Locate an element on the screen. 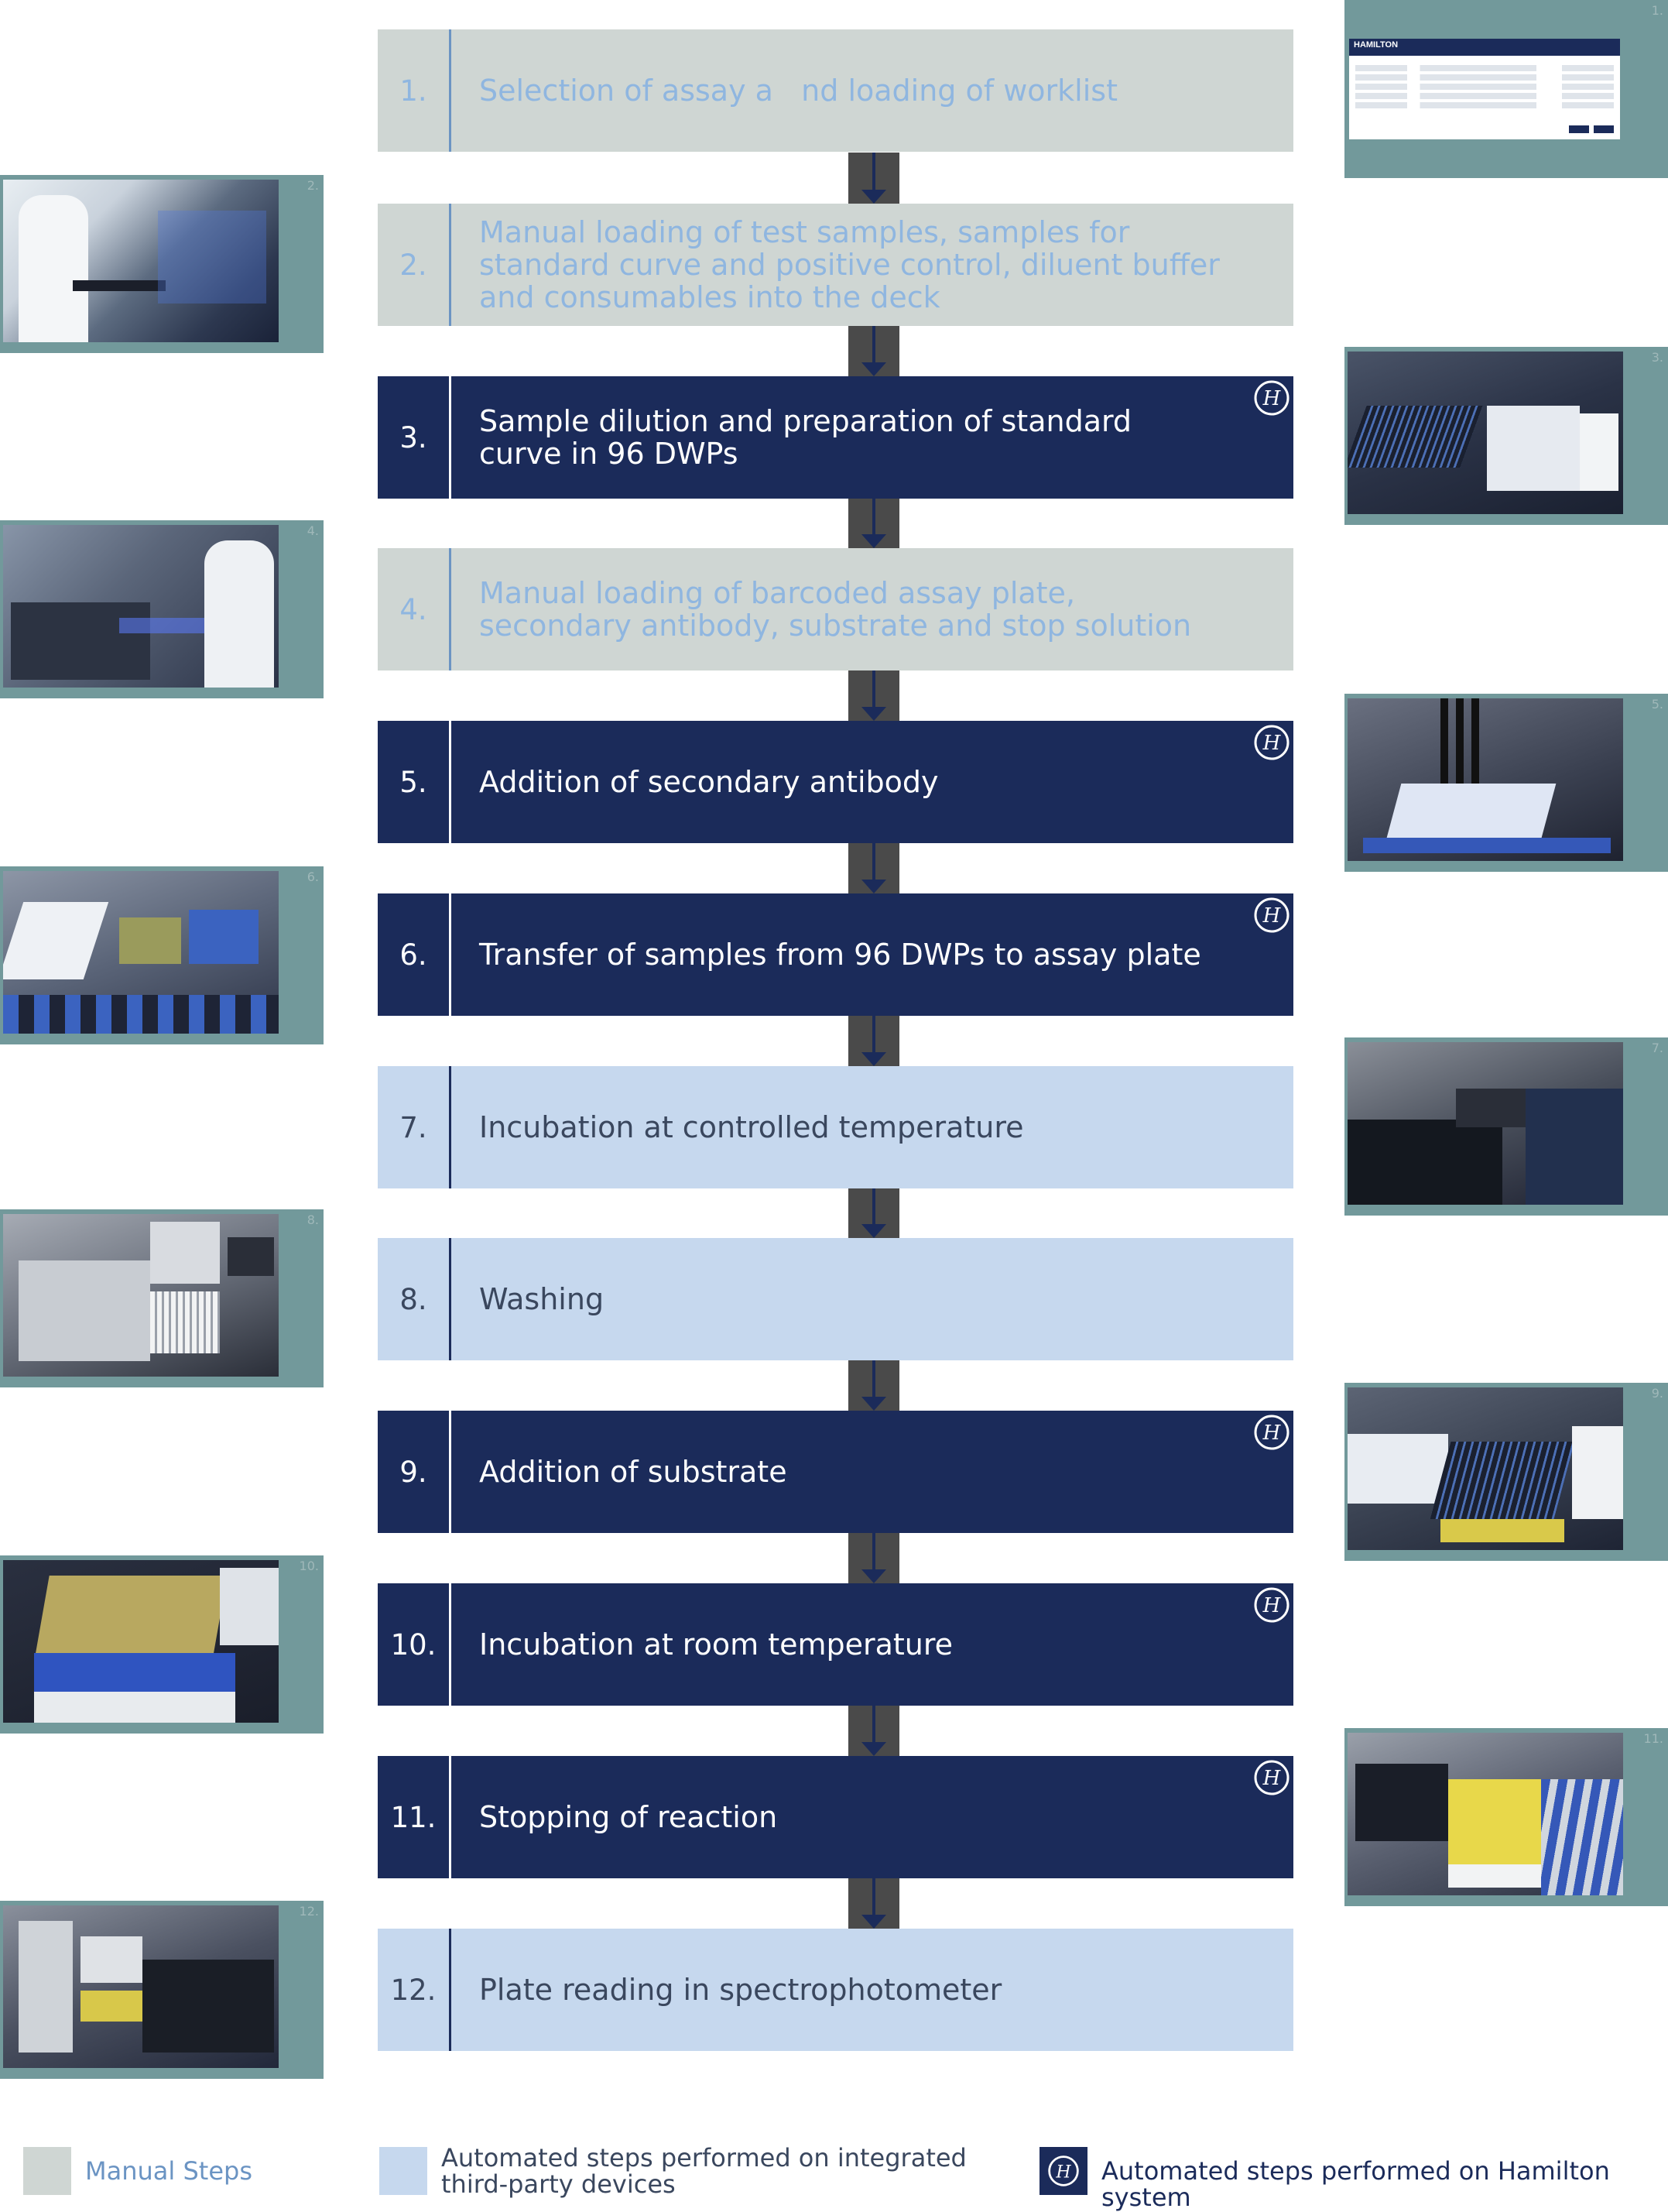  step-text: Plate reading in spectrophotometer is located at coordinates (740, 1990).